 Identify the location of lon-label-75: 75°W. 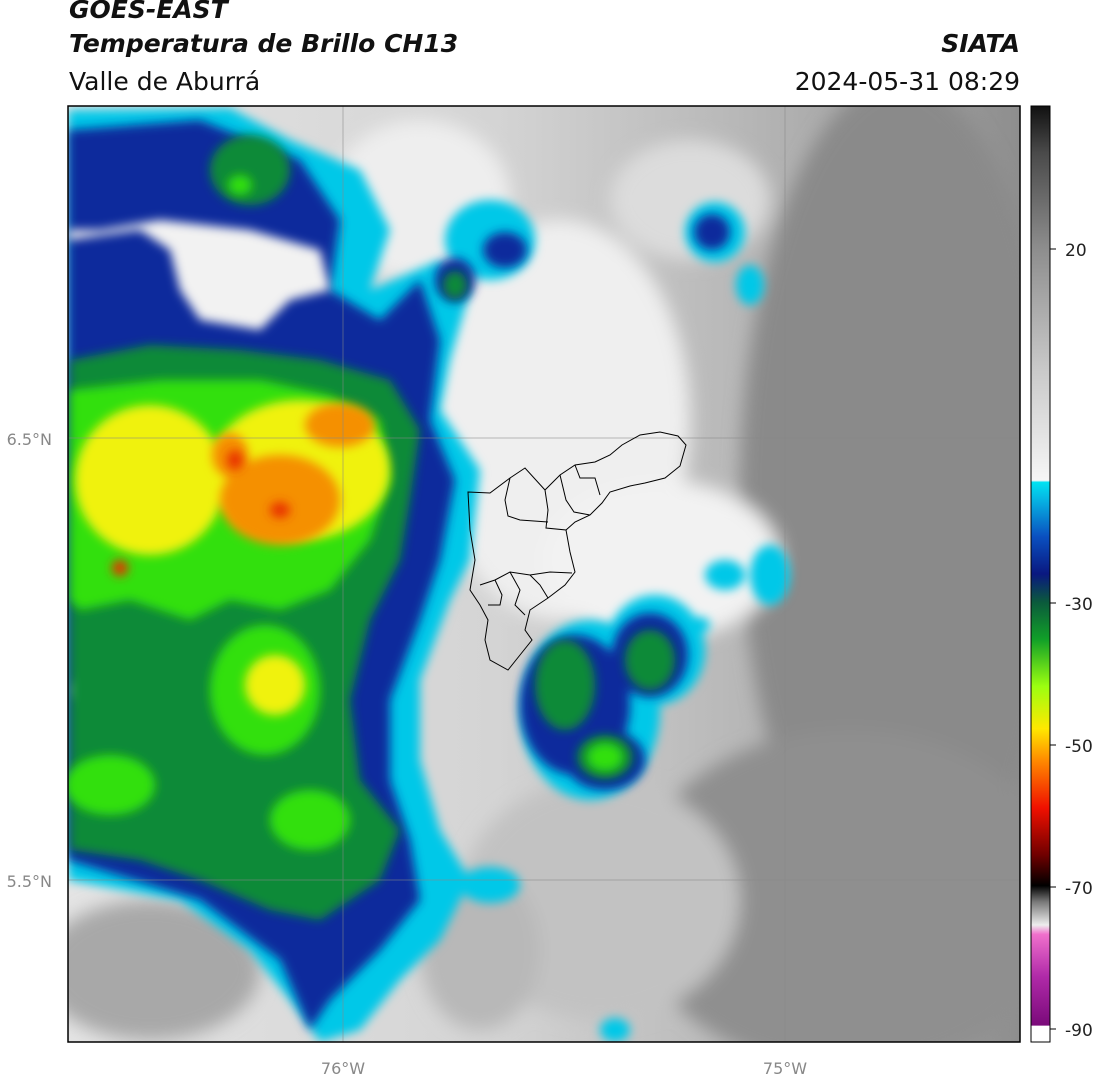
(785, 1068).